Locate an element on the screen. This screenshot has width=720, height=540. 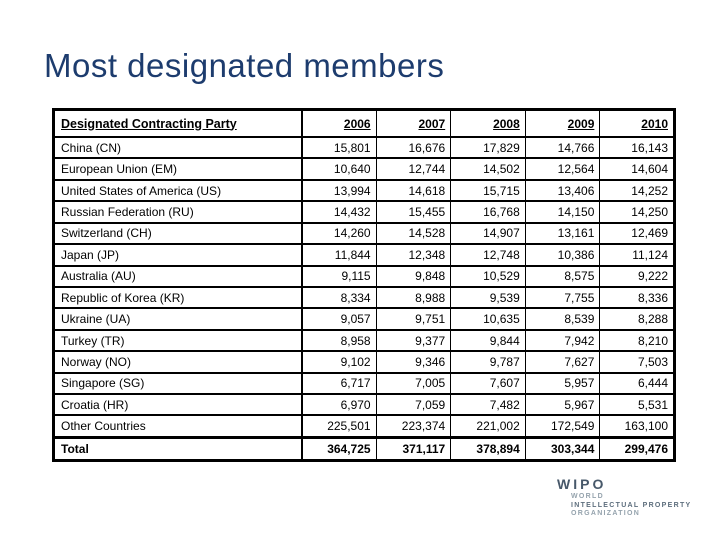
value-cell: 303,344 is located at coordinates (562, 448).